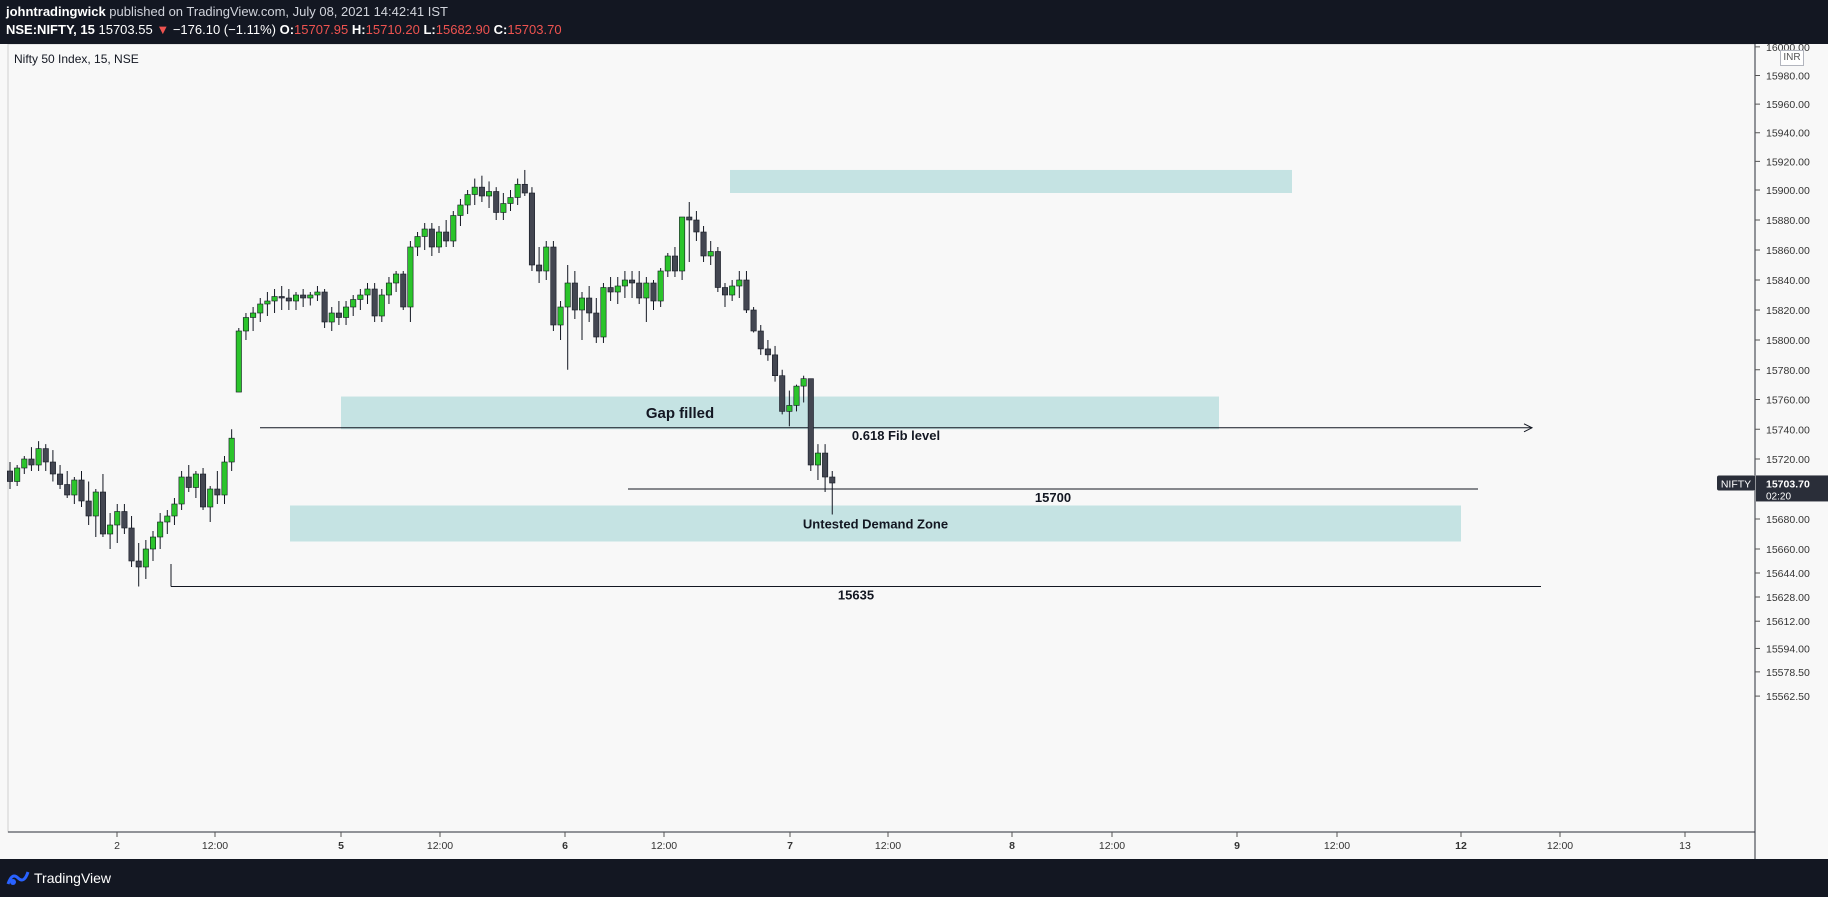 The image size is (1828, 897). What do you see at coordinates (73, 878) in the screenshot?
I see `tradingview-brand: TradingView` at bounding box center [73, 878].